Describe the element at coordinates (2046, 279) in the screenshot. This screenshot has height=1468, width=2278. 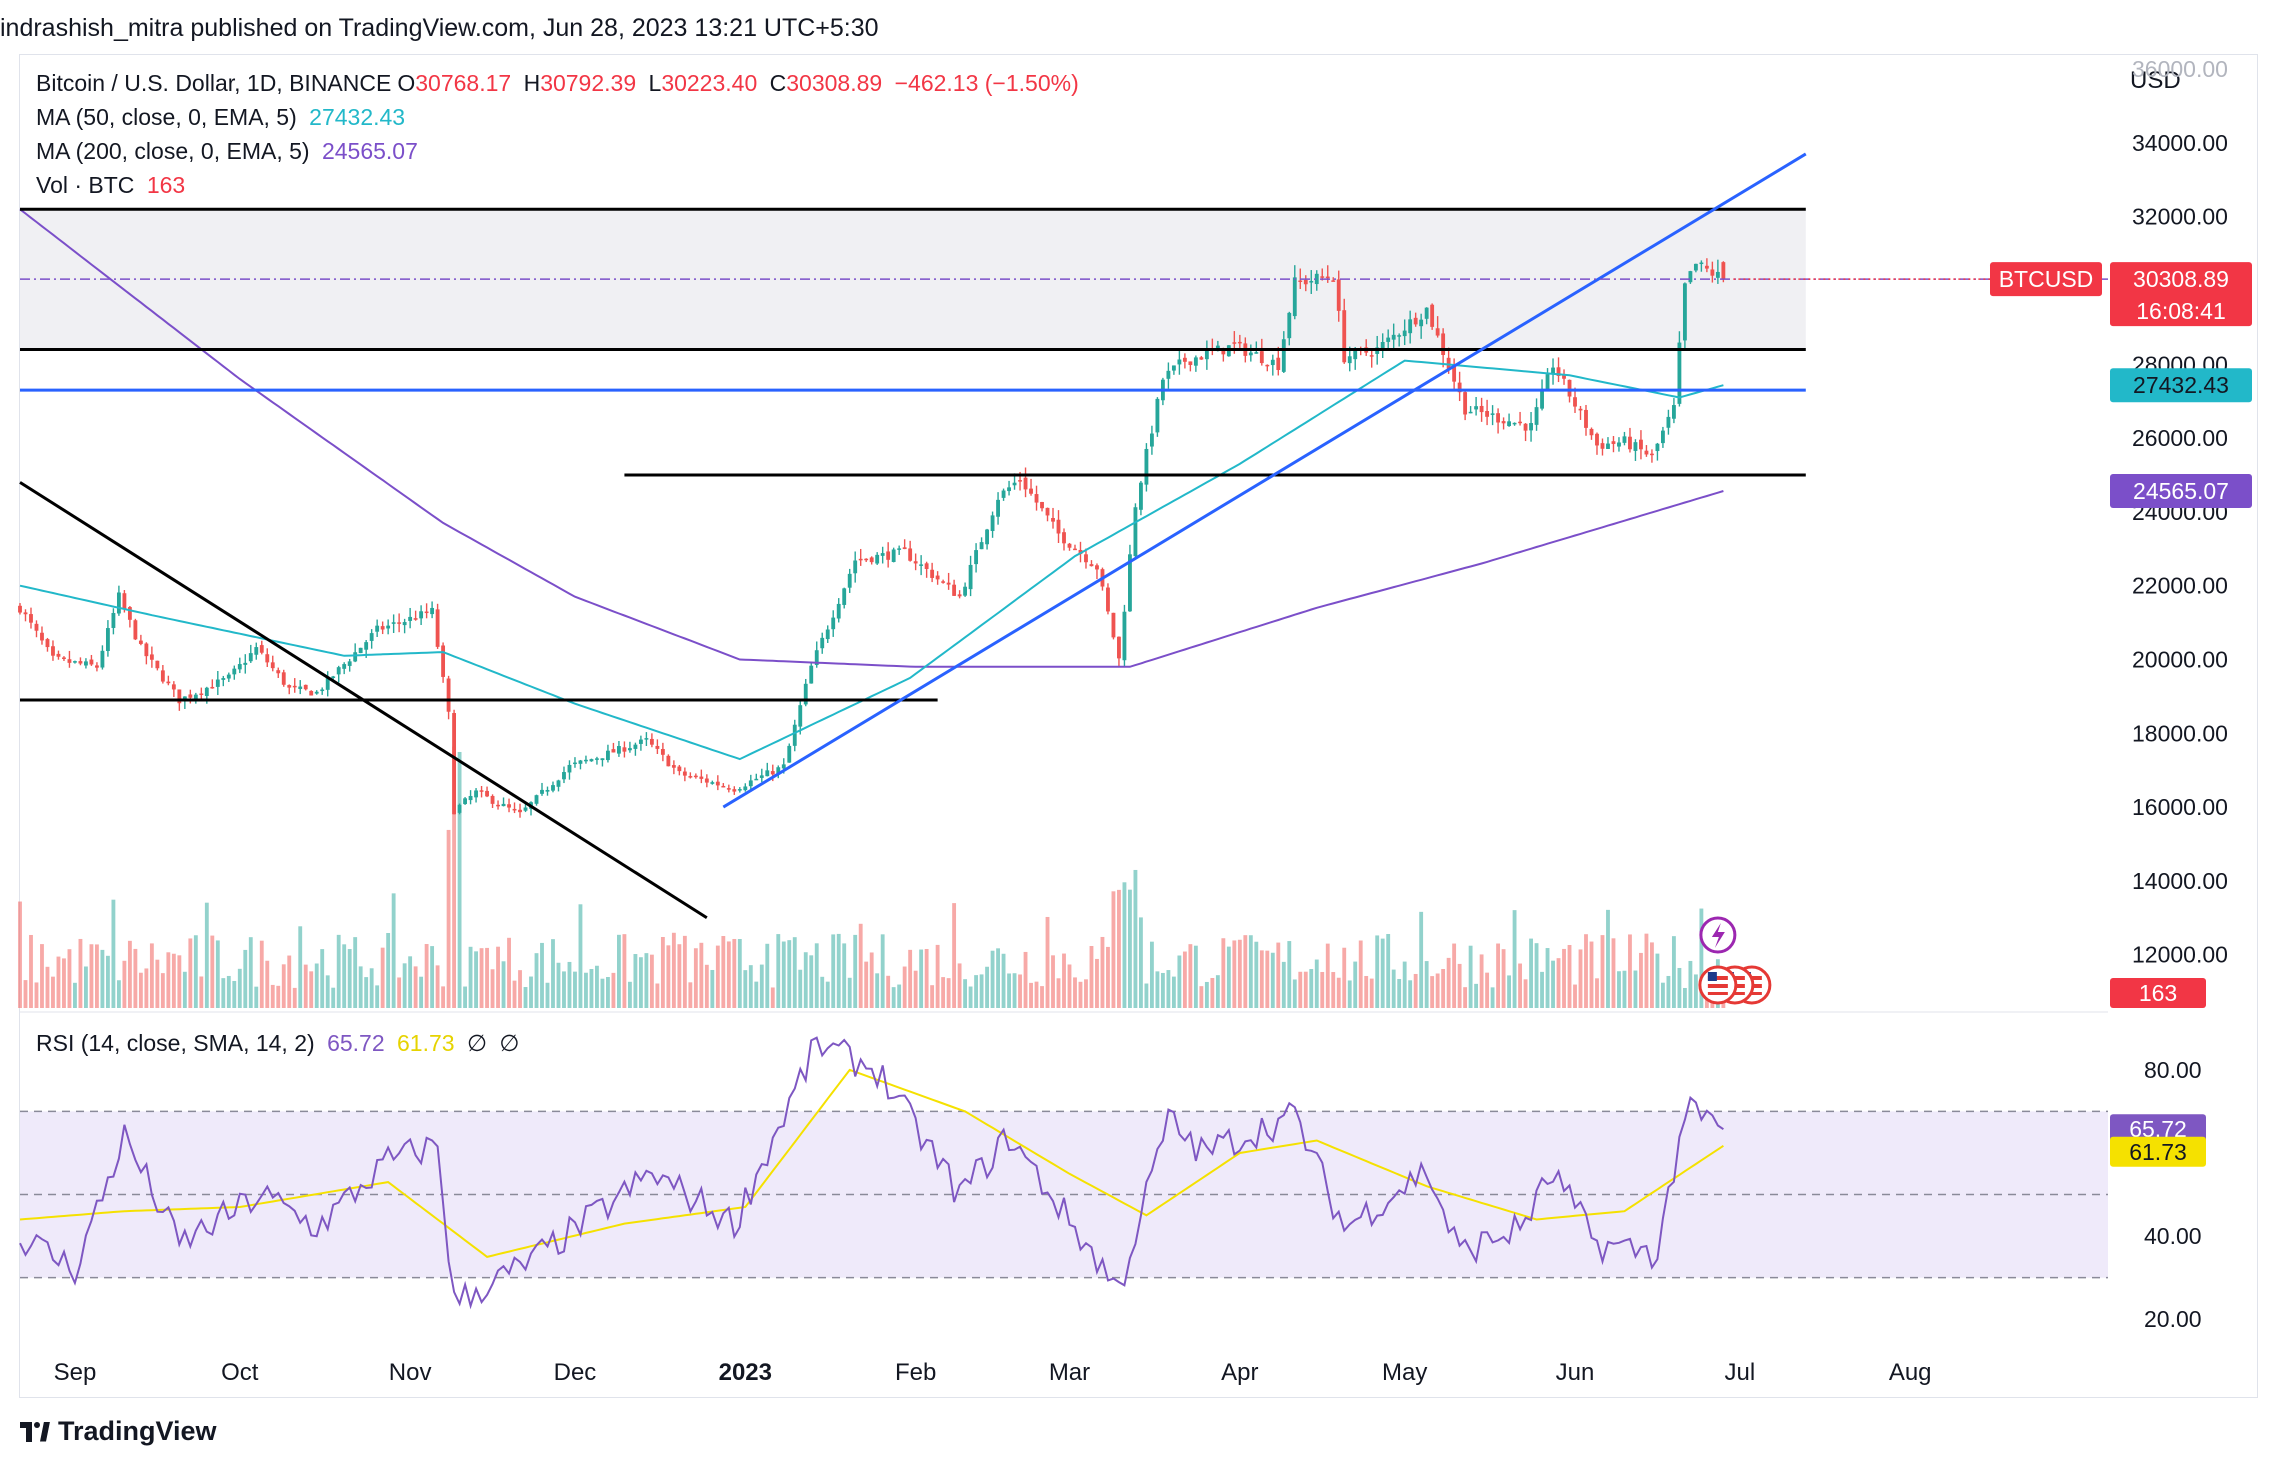
I see `symbol-badge-bg` at that location.